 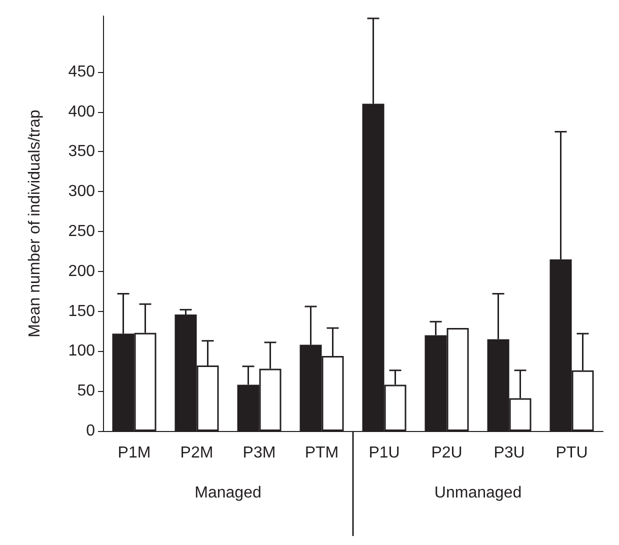 I want to click on y-tick-label: 300, so click(x=82, y=191).